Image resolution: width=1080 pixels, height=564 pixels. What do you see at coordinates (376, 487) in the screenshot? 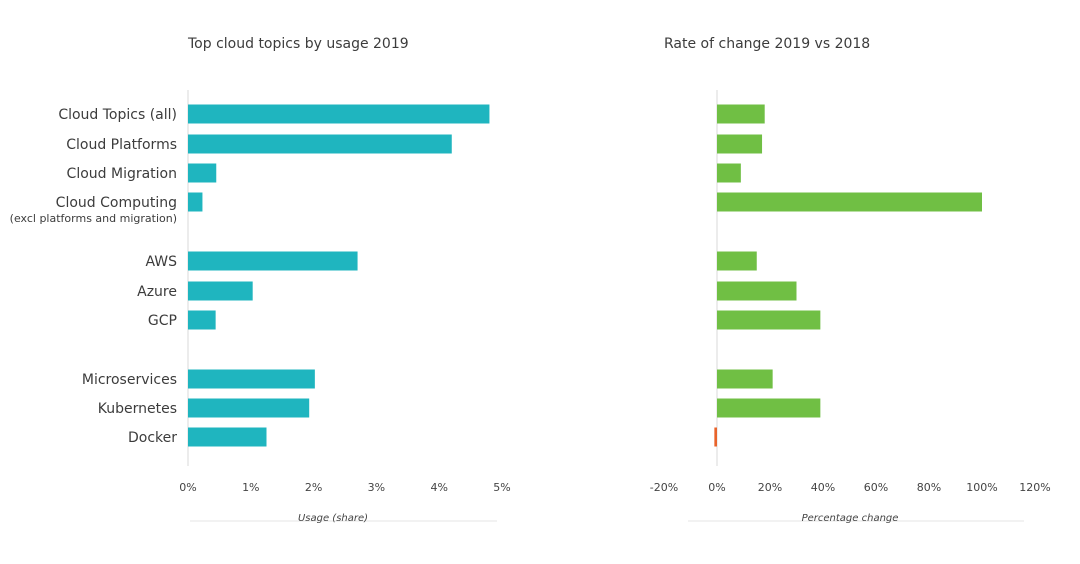
I see `x-tick-label: 3%` at bounding box center [376, 487].